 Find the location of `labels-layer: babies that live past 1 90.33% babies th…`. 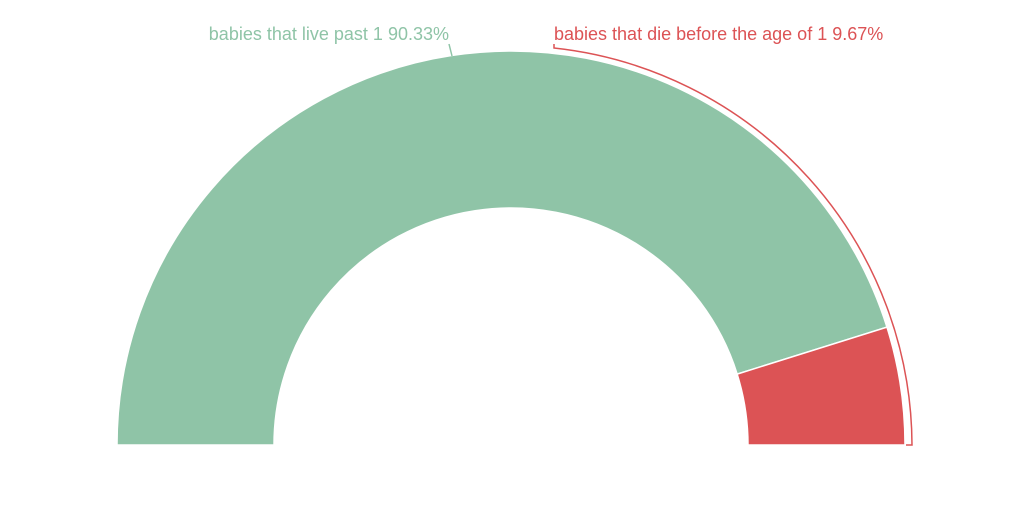

labels-layer: babies that live past 1 90.33% babies th… is located at coordinates (546, 34).